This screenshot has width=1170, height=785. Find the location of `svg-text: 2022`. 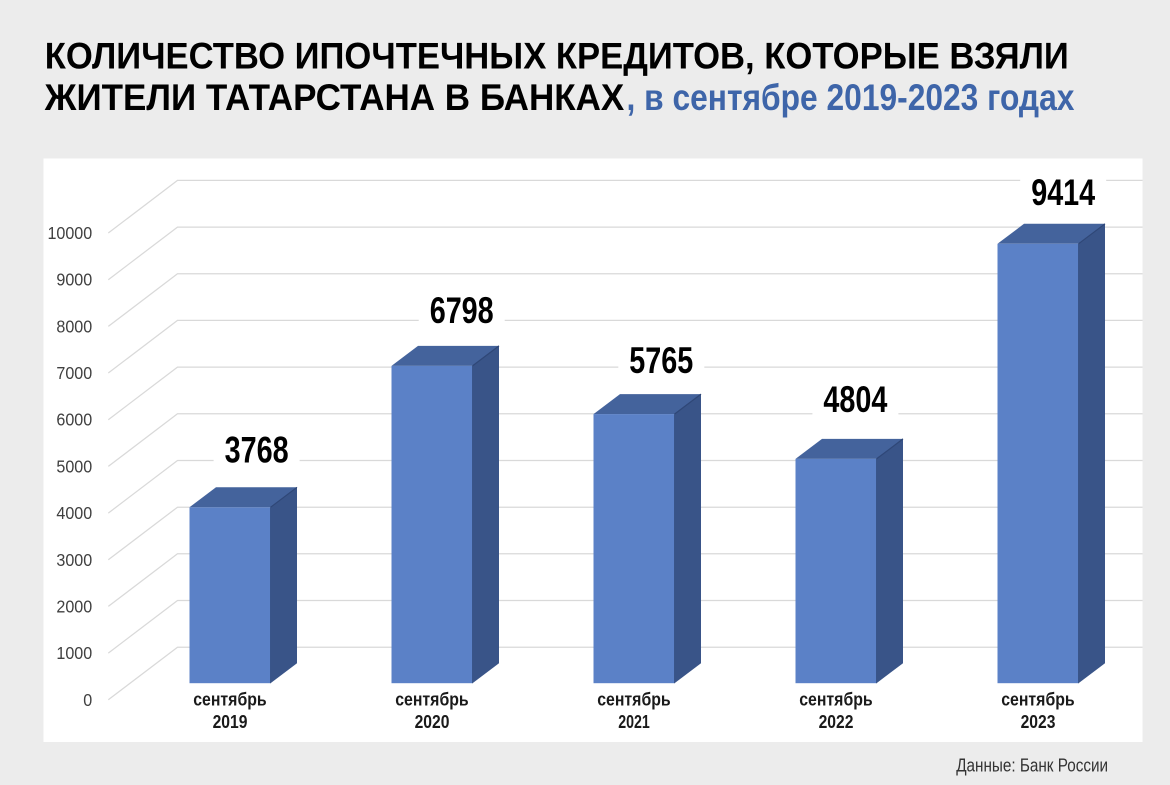

svg-text: 2022 is located at coordinates (836, 721).